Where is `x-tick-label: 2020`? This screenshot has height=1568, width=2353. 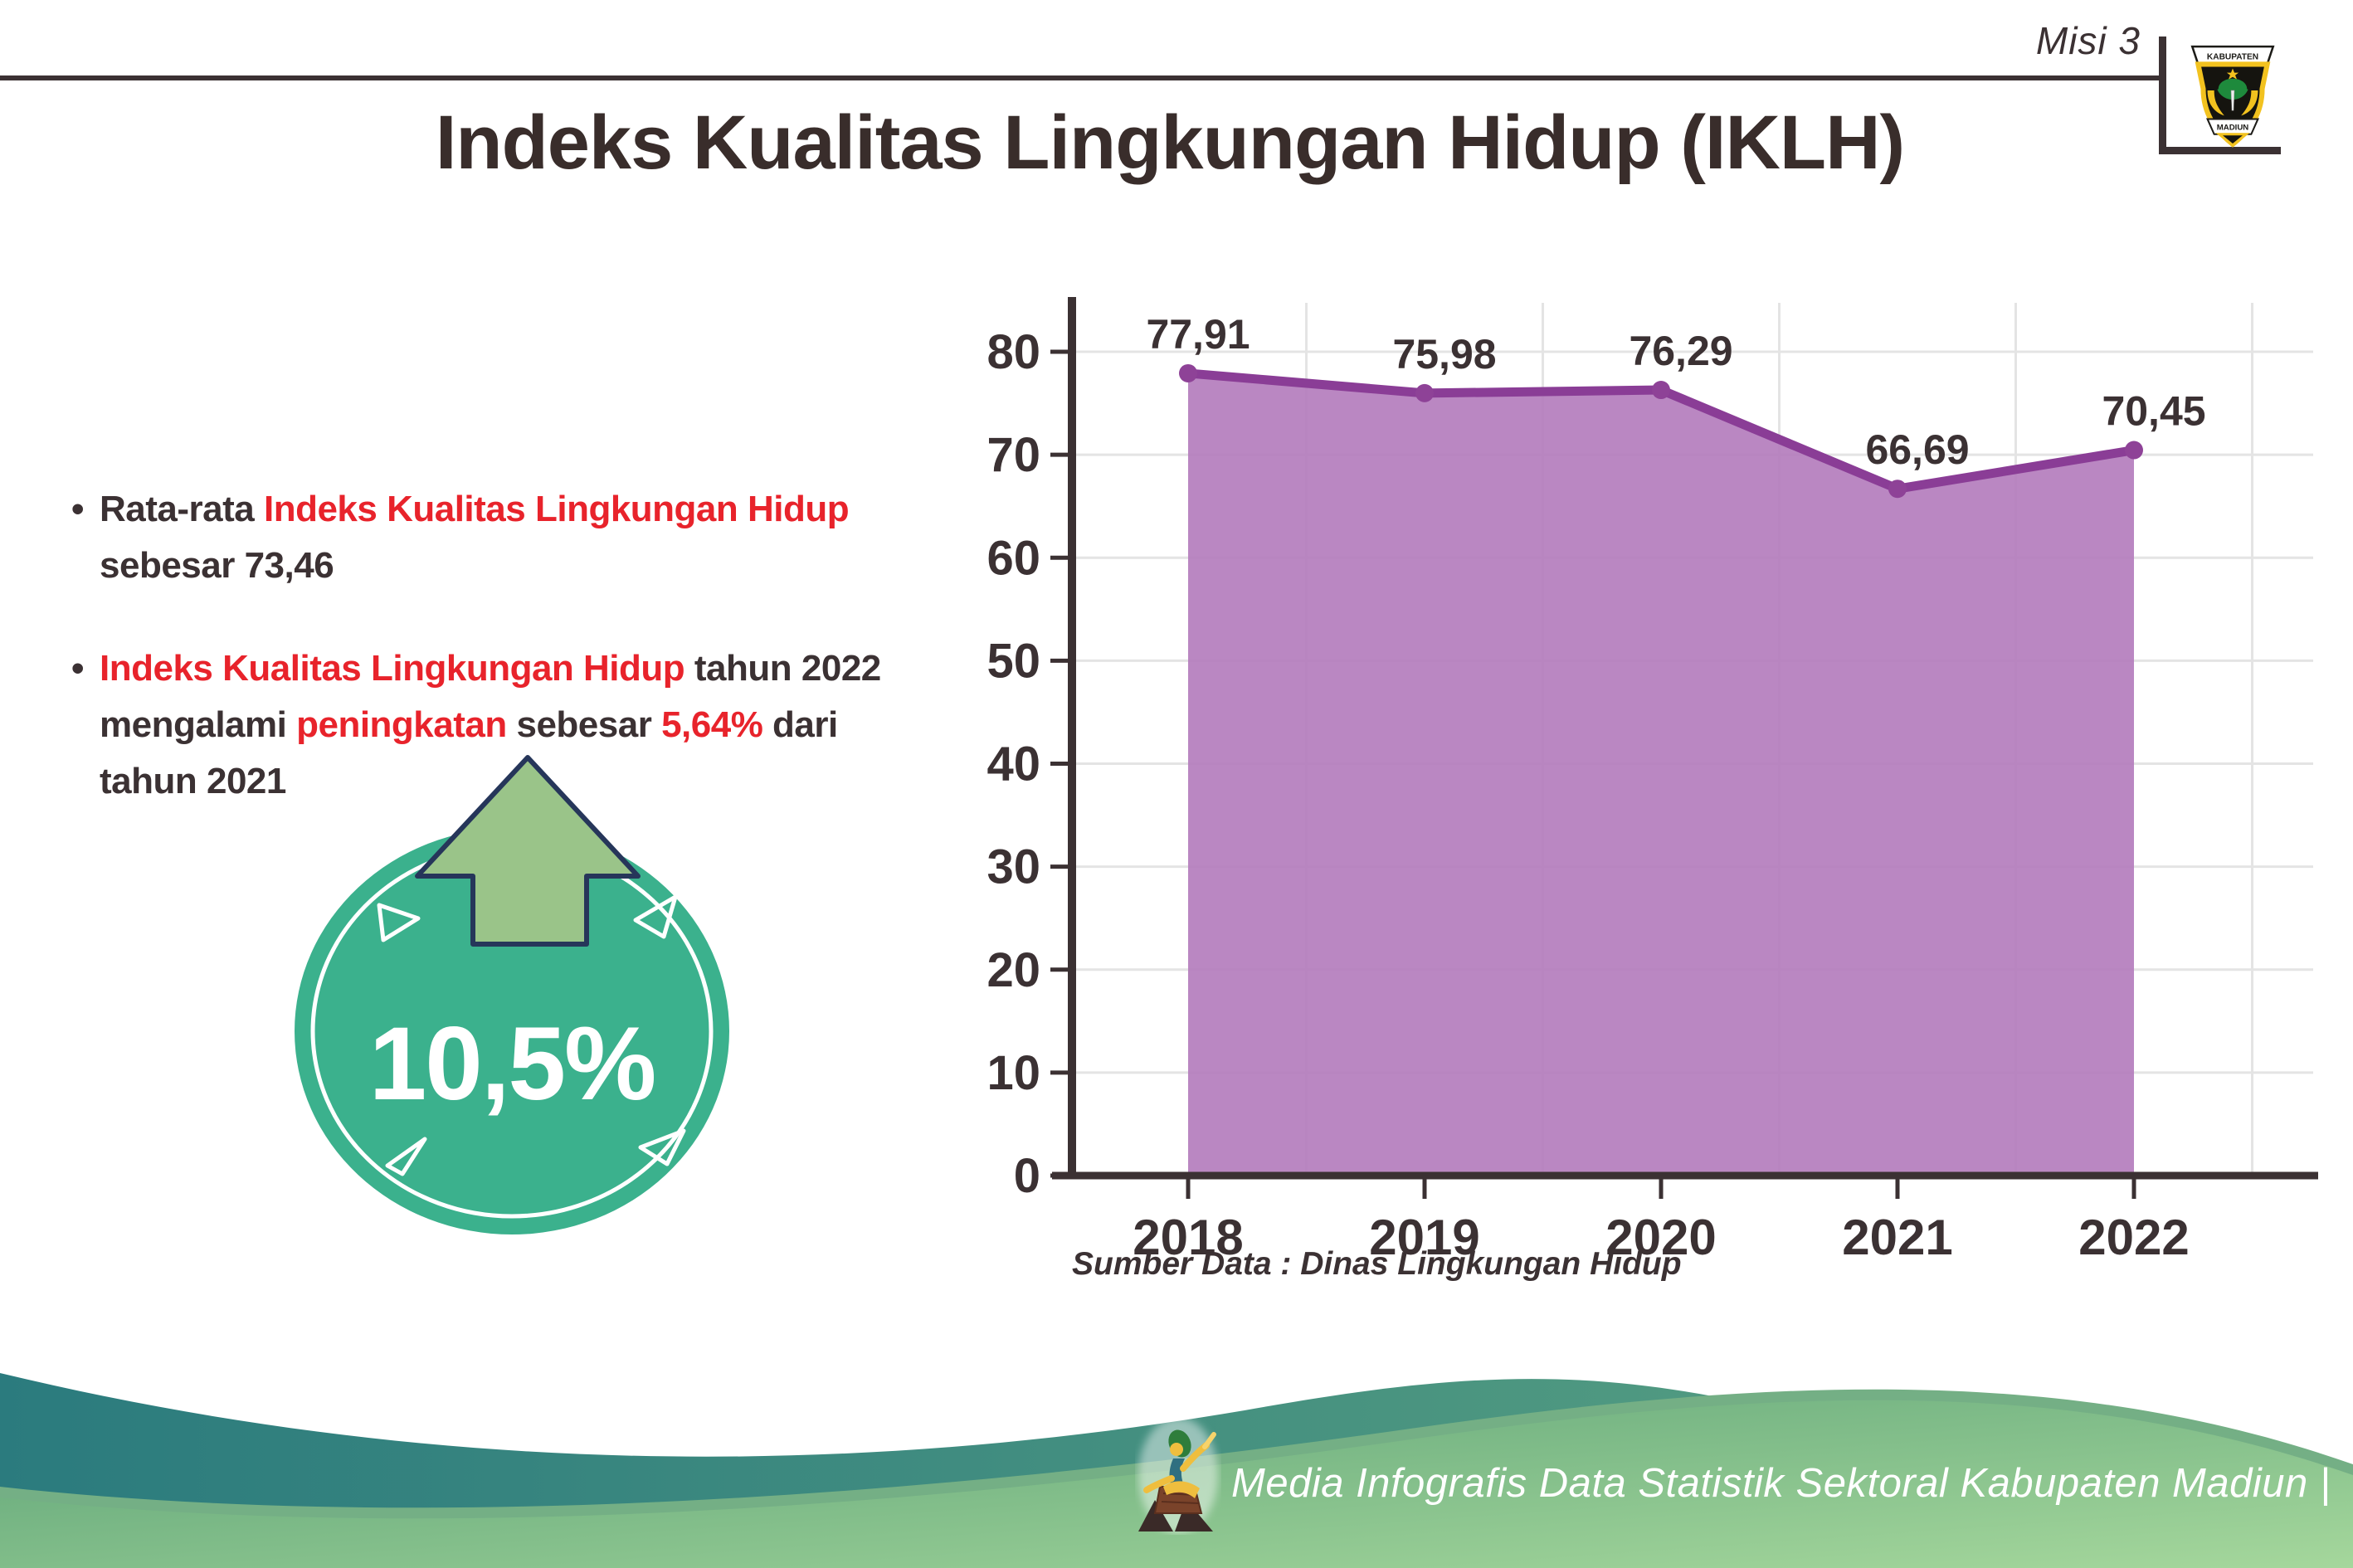 x-tick-label: 2020 is located at coordinates (1660, 1237).